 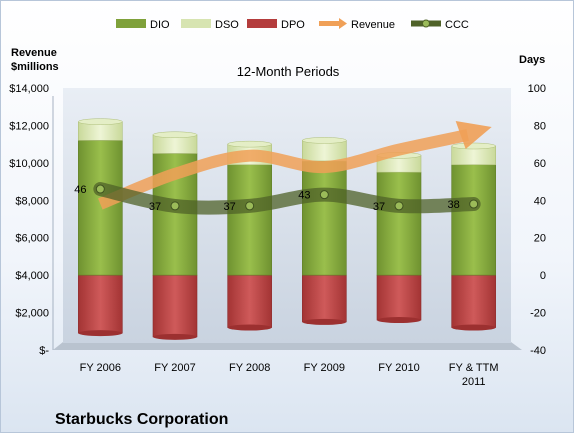 What do you see at coordinates (540, 201) in the screenshot?
I see `right-tick-label: 40` at bounding box center [540, 201].